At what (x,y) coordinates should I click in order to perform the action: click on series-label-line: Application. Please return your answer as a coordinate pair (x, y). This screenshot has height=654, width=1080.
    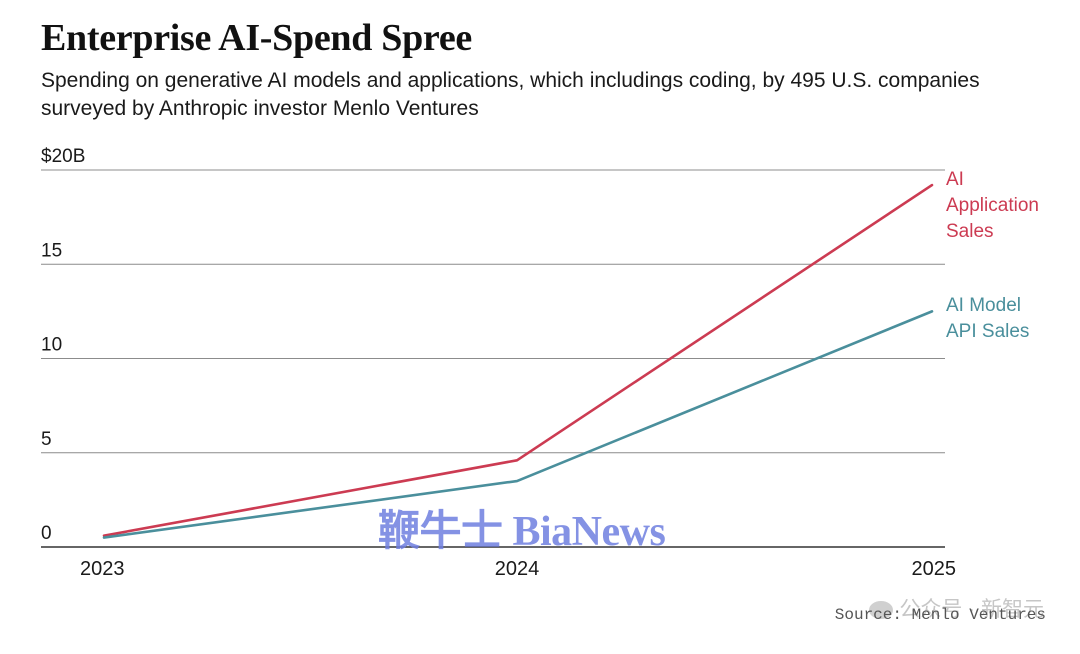
    Looking at the image, I should click on (992, 205).